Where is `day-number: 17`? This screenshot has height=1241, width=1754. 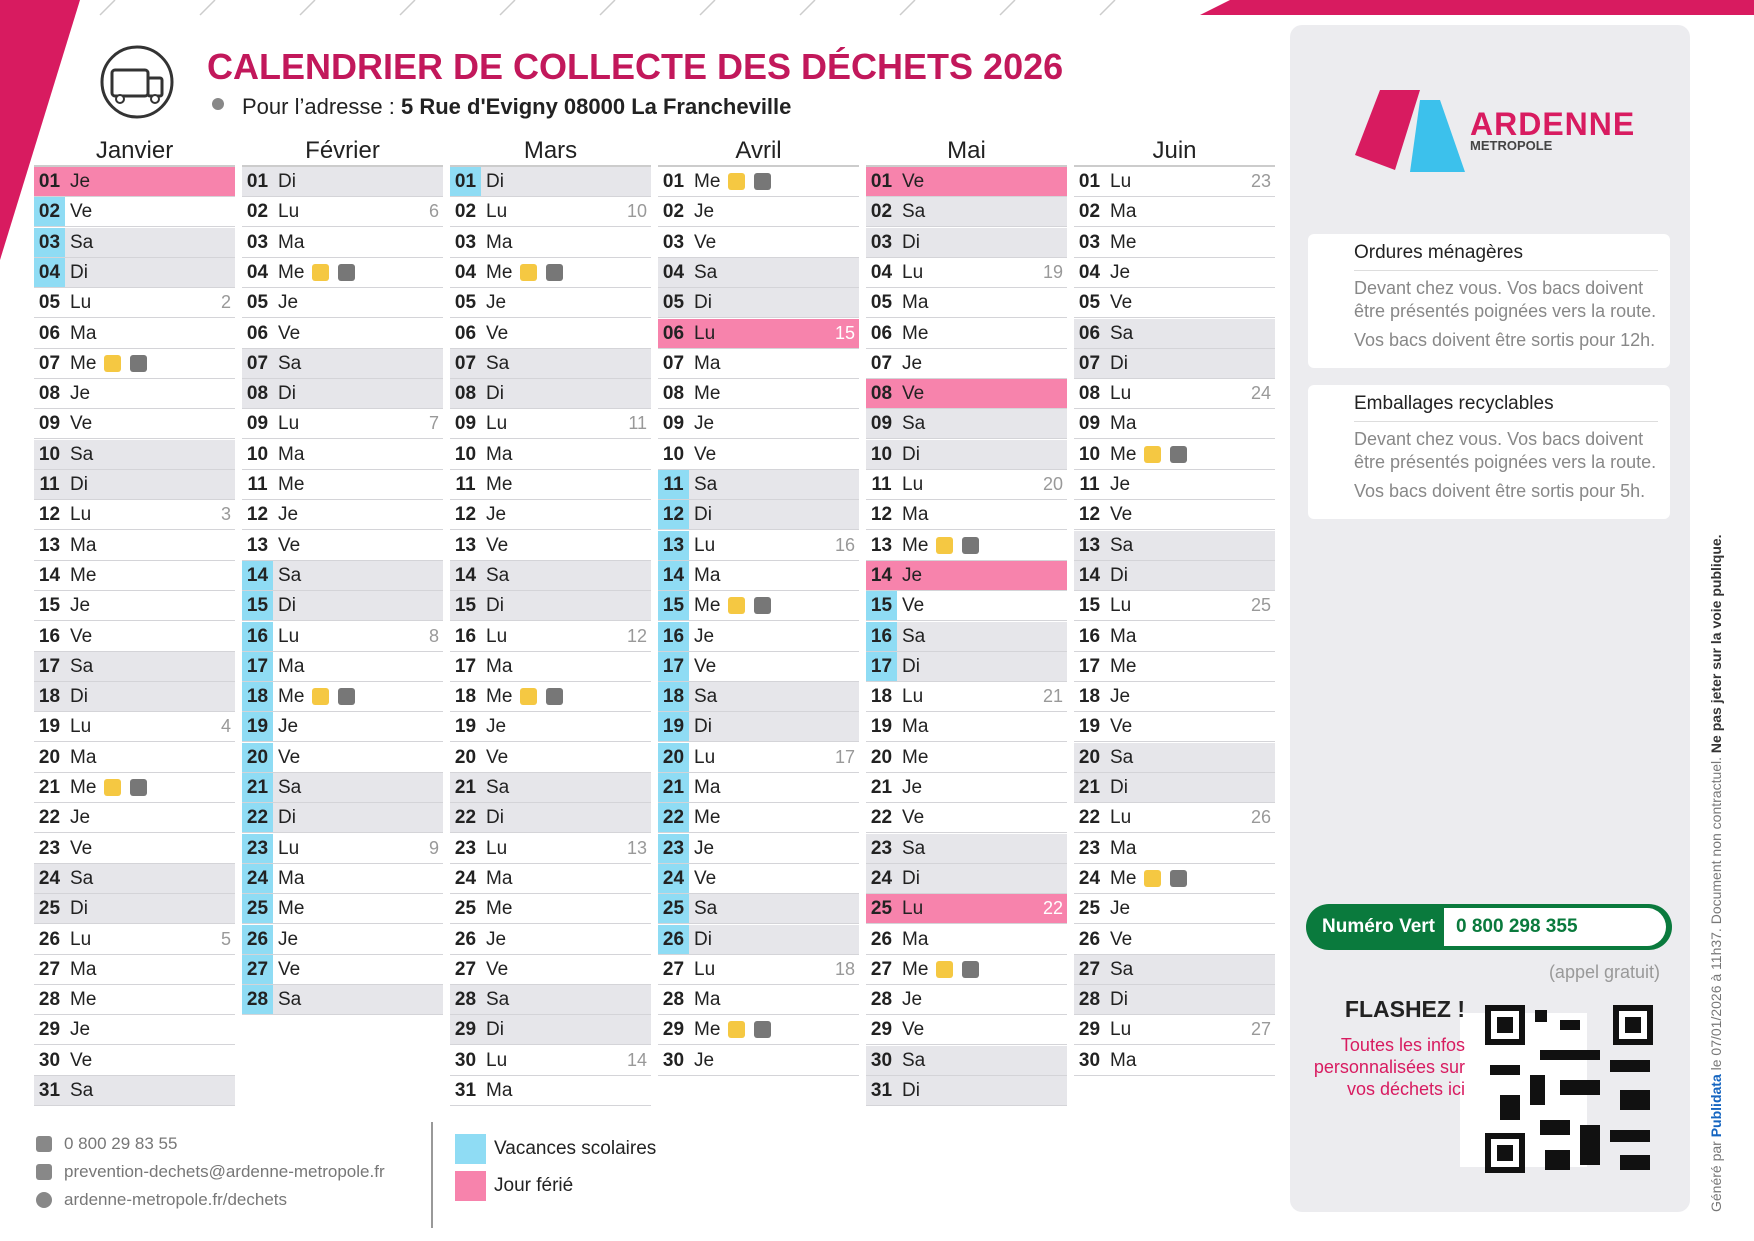 day-number: 17 is located at coordinates (1089, 666).